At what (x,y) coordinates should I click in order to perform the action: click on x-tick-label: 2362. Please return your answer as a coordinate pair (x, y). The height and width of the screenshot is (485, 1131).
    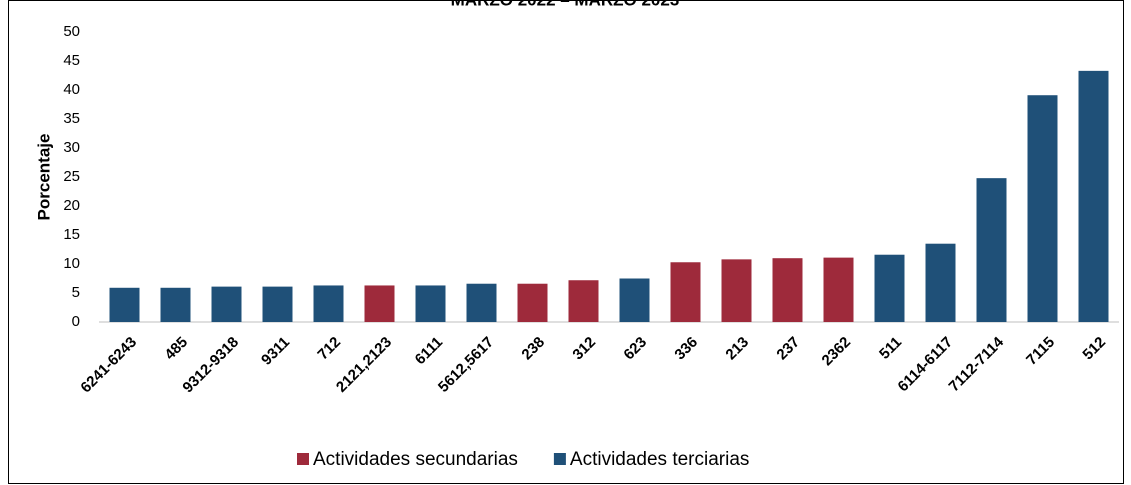
    Looking at the image, I should click on (837, 352).